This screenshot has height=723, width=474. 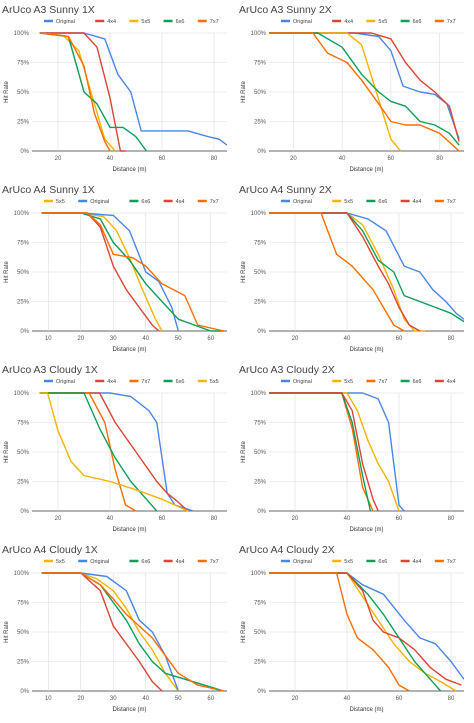 I want to click on series-line-original, so click(x=366, y=266).